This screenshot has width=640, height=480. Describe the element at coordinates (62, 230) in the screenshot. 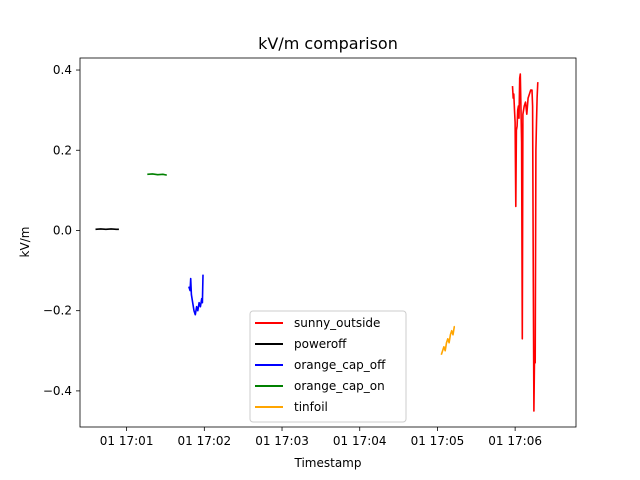

I see `y-tick-label: 0.0` at that location.